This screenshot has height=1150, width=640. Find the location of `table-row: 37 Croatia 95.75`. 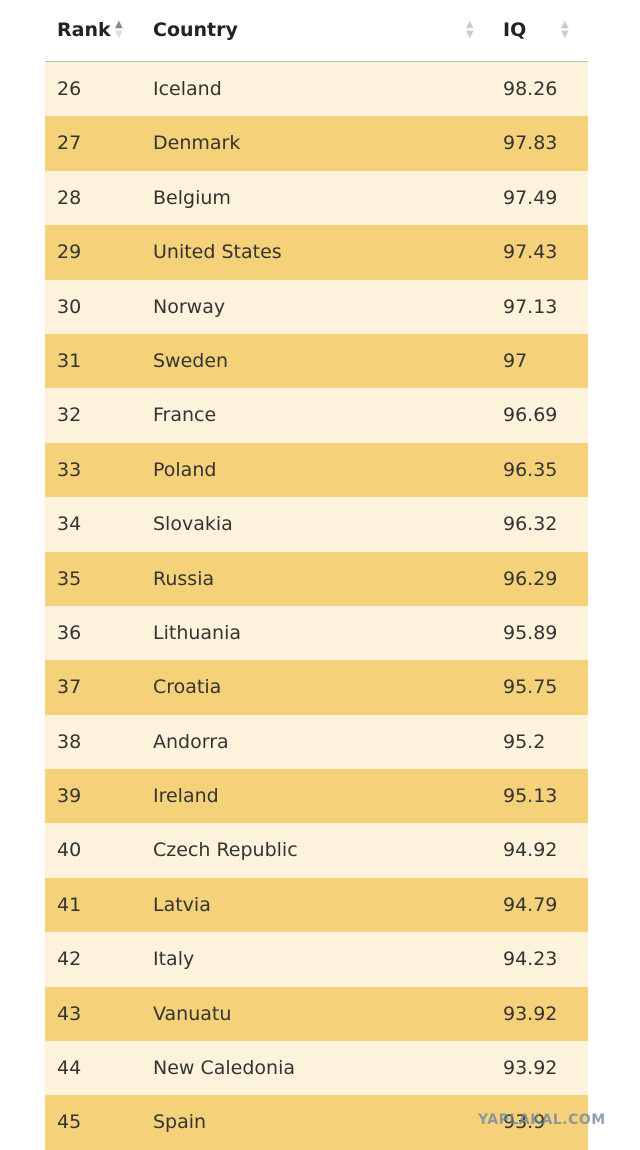

table-row: 37 Croatia 95.75 is located at coordinates (316, 687).